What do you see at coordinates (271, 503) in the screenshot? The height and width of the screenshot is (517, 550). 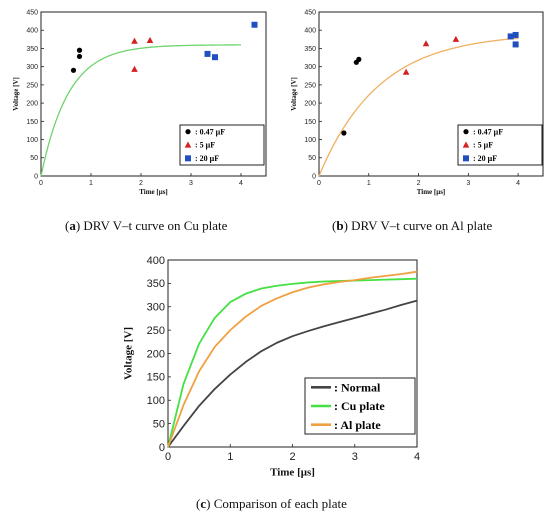 I see `caption-c: (c) Comparison of each plate` at bounding box center [271, 503].